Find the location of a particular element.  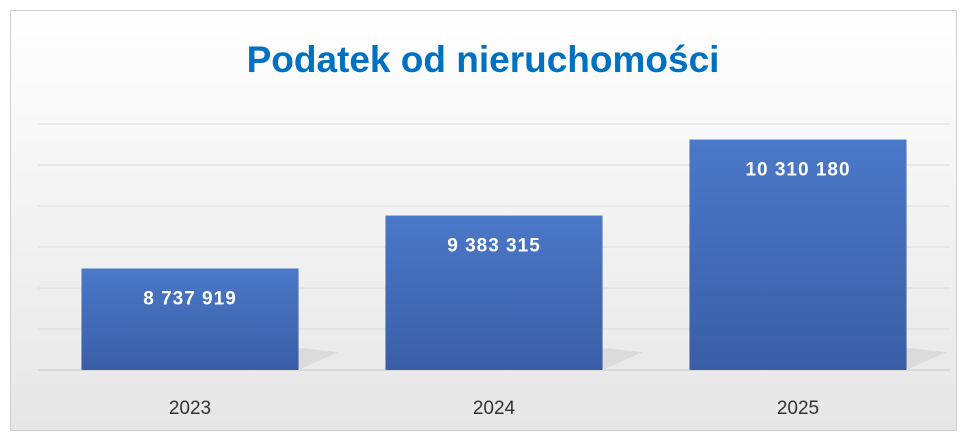

data-label: 9 383 315 is located at coordinates (494, 246).